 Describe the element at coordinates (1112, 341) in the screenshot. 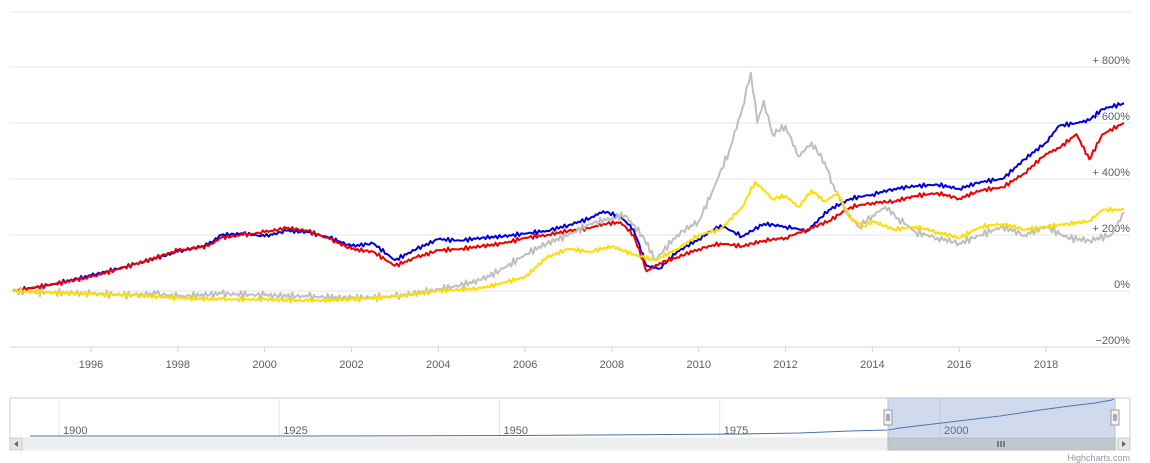

I see `y-tick-label: −200%` at that location.